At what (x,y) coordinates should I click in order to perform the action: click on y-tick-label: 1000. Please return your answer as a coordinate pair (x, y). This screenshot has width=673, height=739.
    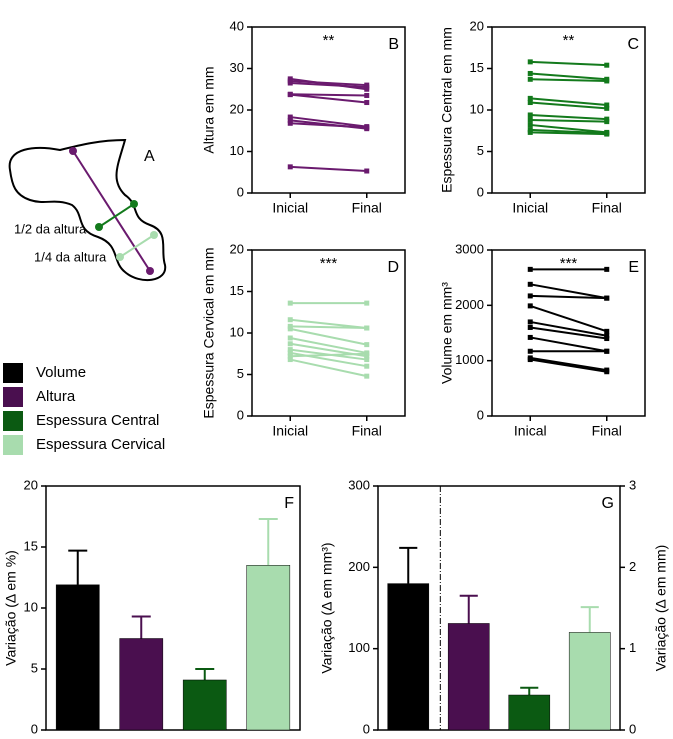
    Looking at the image, I should click on (469, 359).